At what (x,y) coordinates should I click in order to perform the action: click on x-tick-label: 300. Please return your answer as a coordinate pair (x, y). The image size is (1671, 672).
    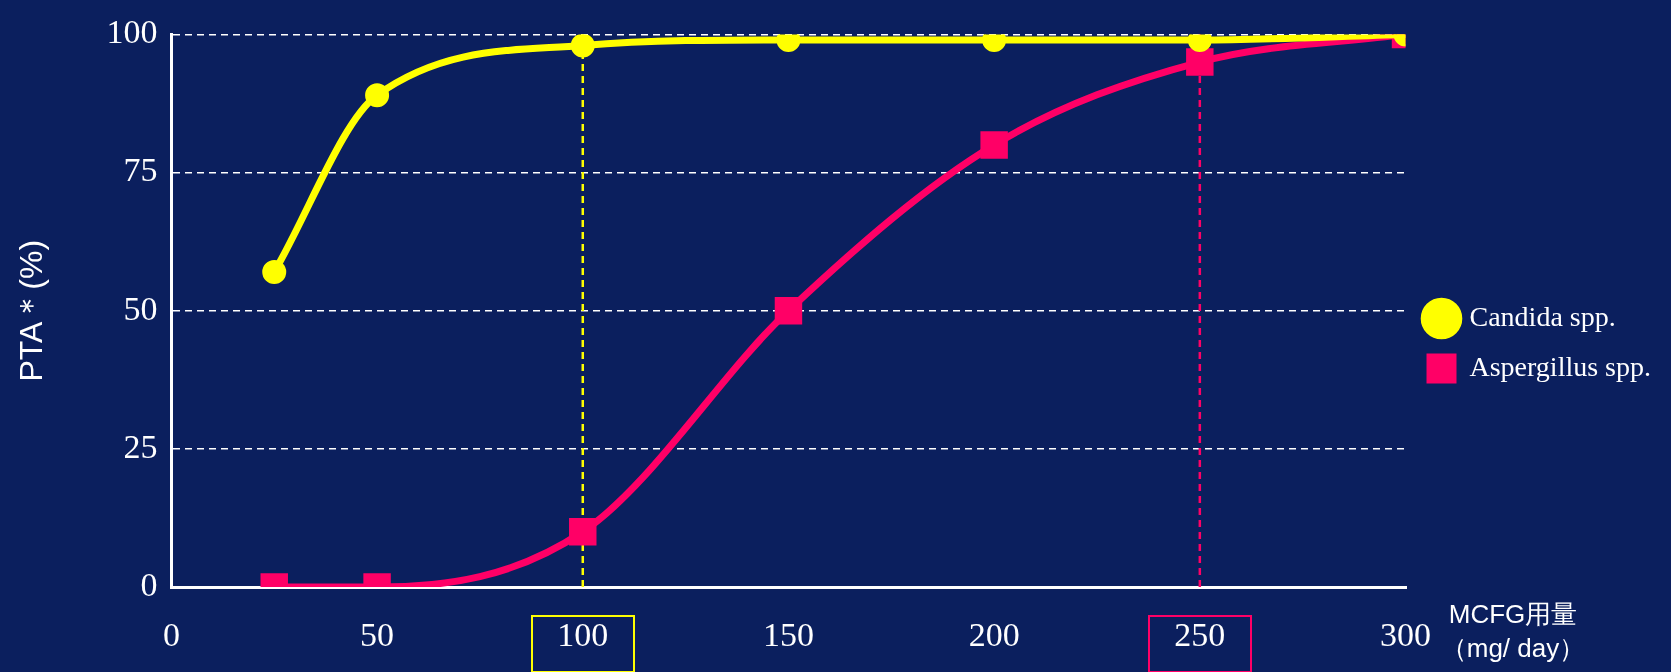
    Looking at the image, I should click on (1406, 635).